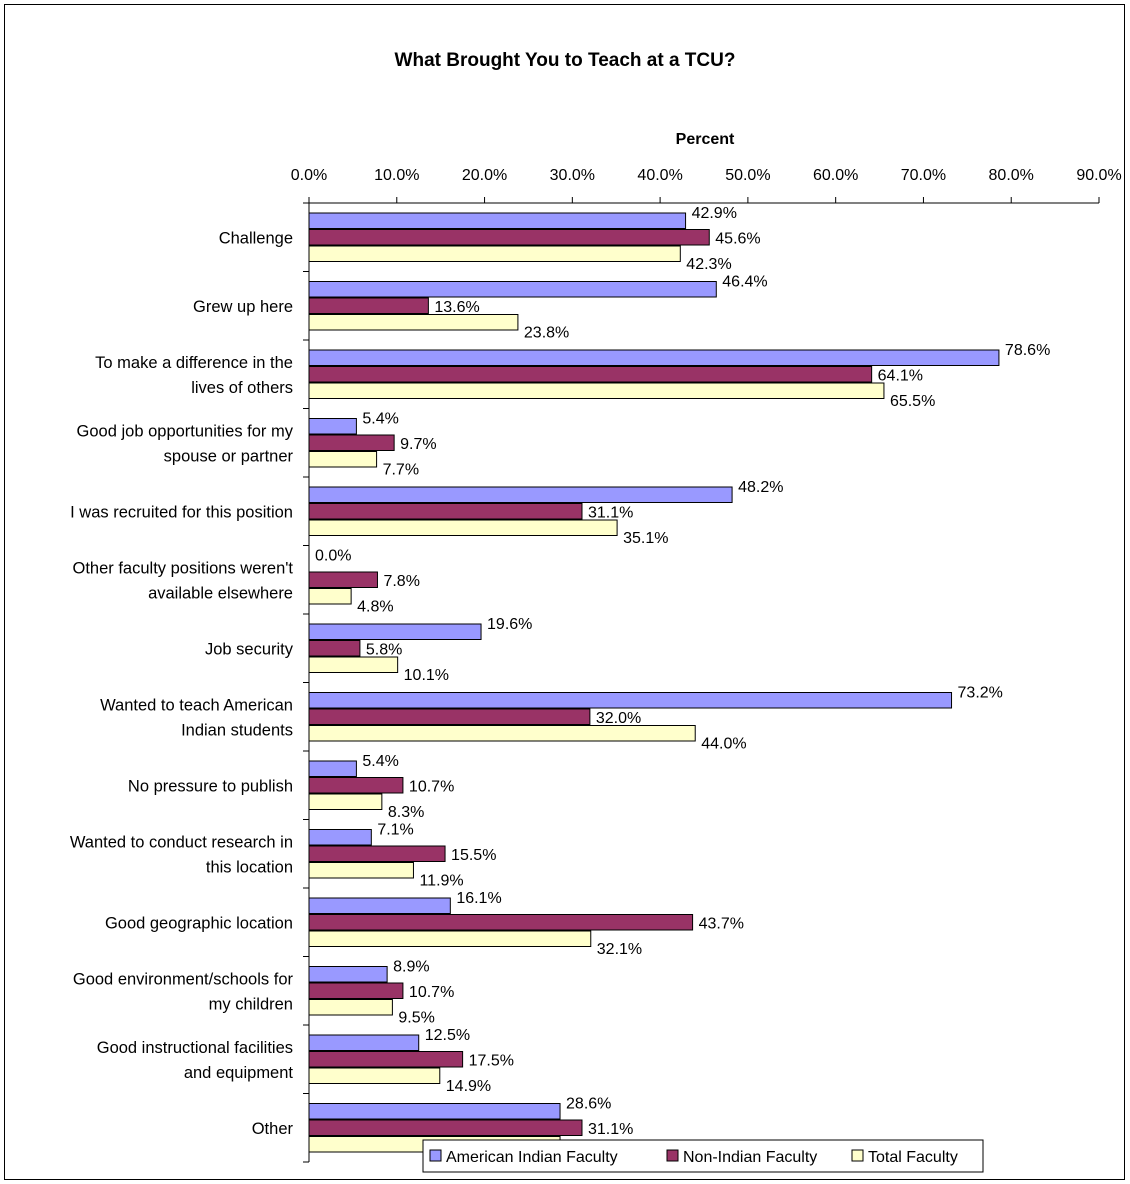 The image size is (1130, 1184). What do you see at coordinates (183, 979) in the screenshot?
I see `category-label: Good environment/schools for` at bounding box center [183, 979].